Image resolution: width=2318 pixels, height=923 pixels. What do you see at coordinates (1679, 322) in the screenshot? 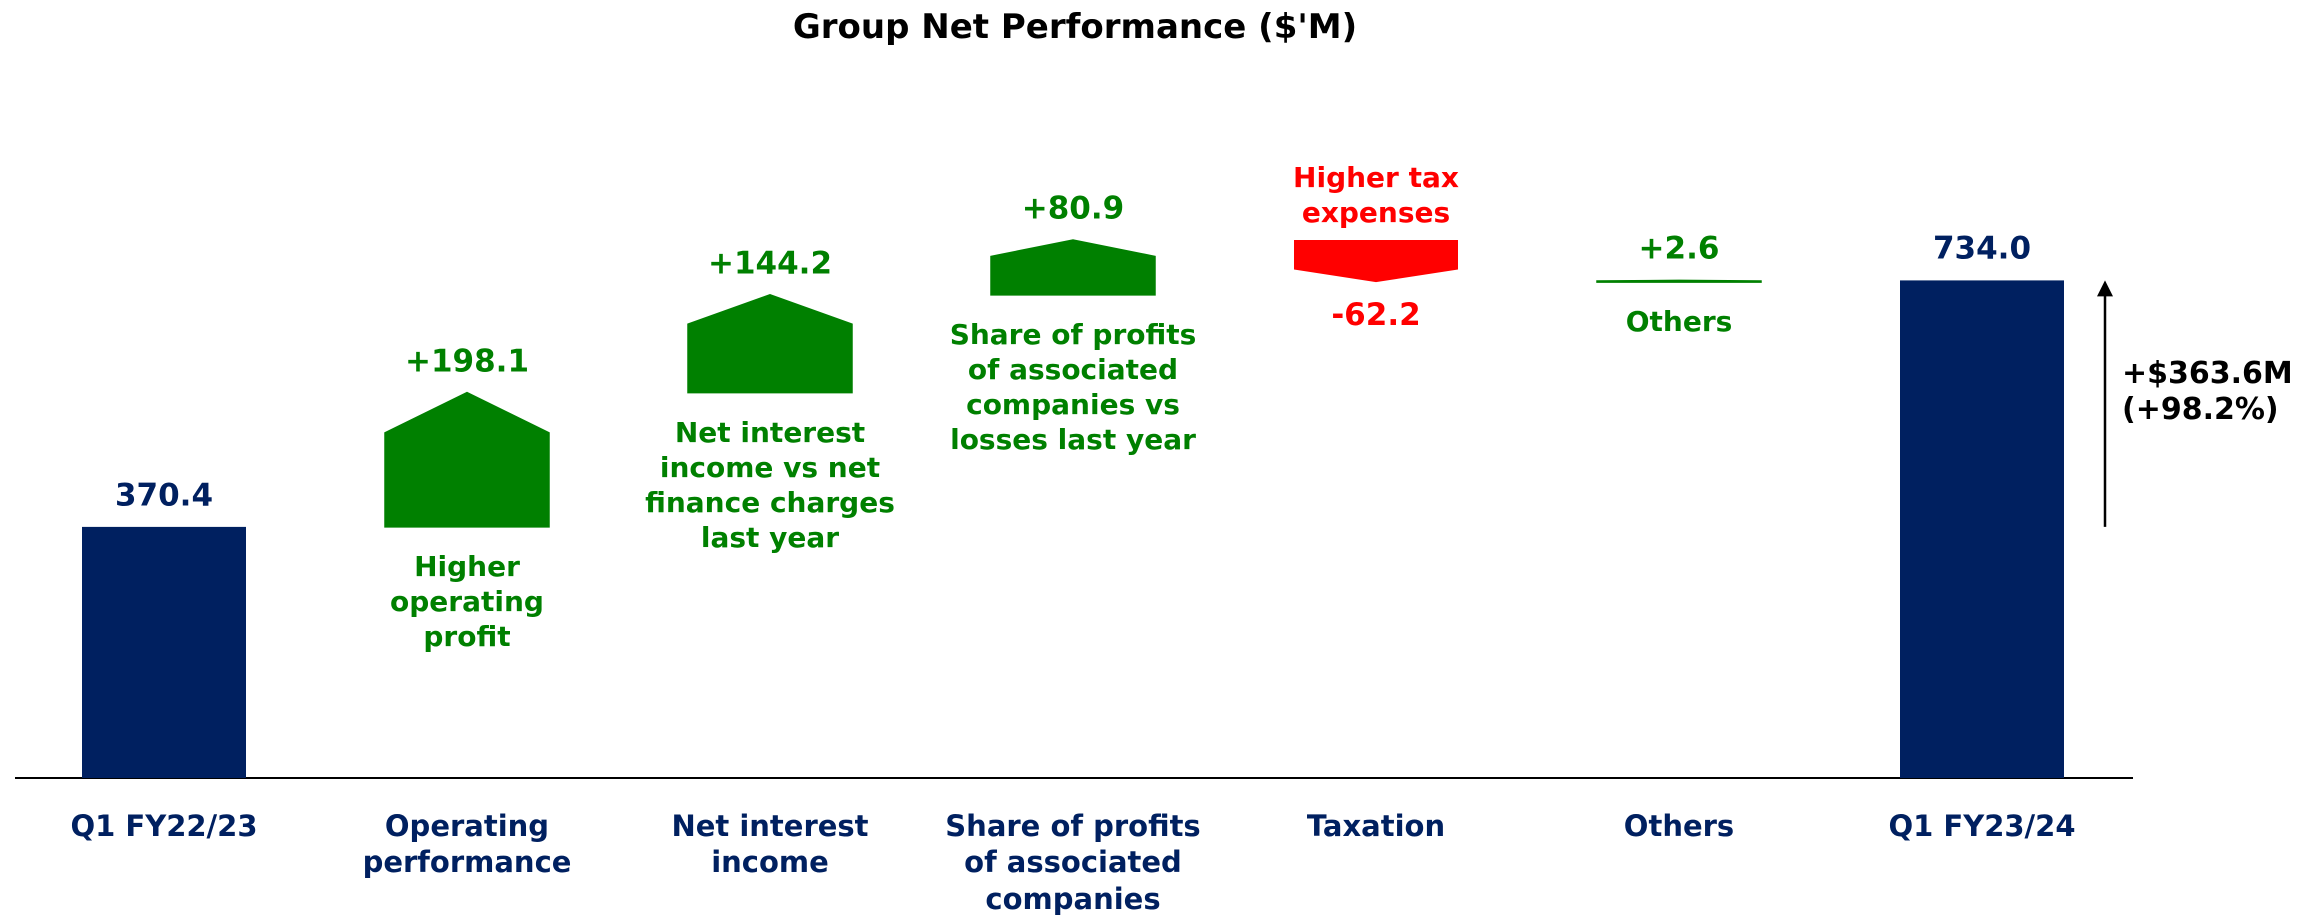
I see `annotation: Others` at bounding box center [1679, 322].